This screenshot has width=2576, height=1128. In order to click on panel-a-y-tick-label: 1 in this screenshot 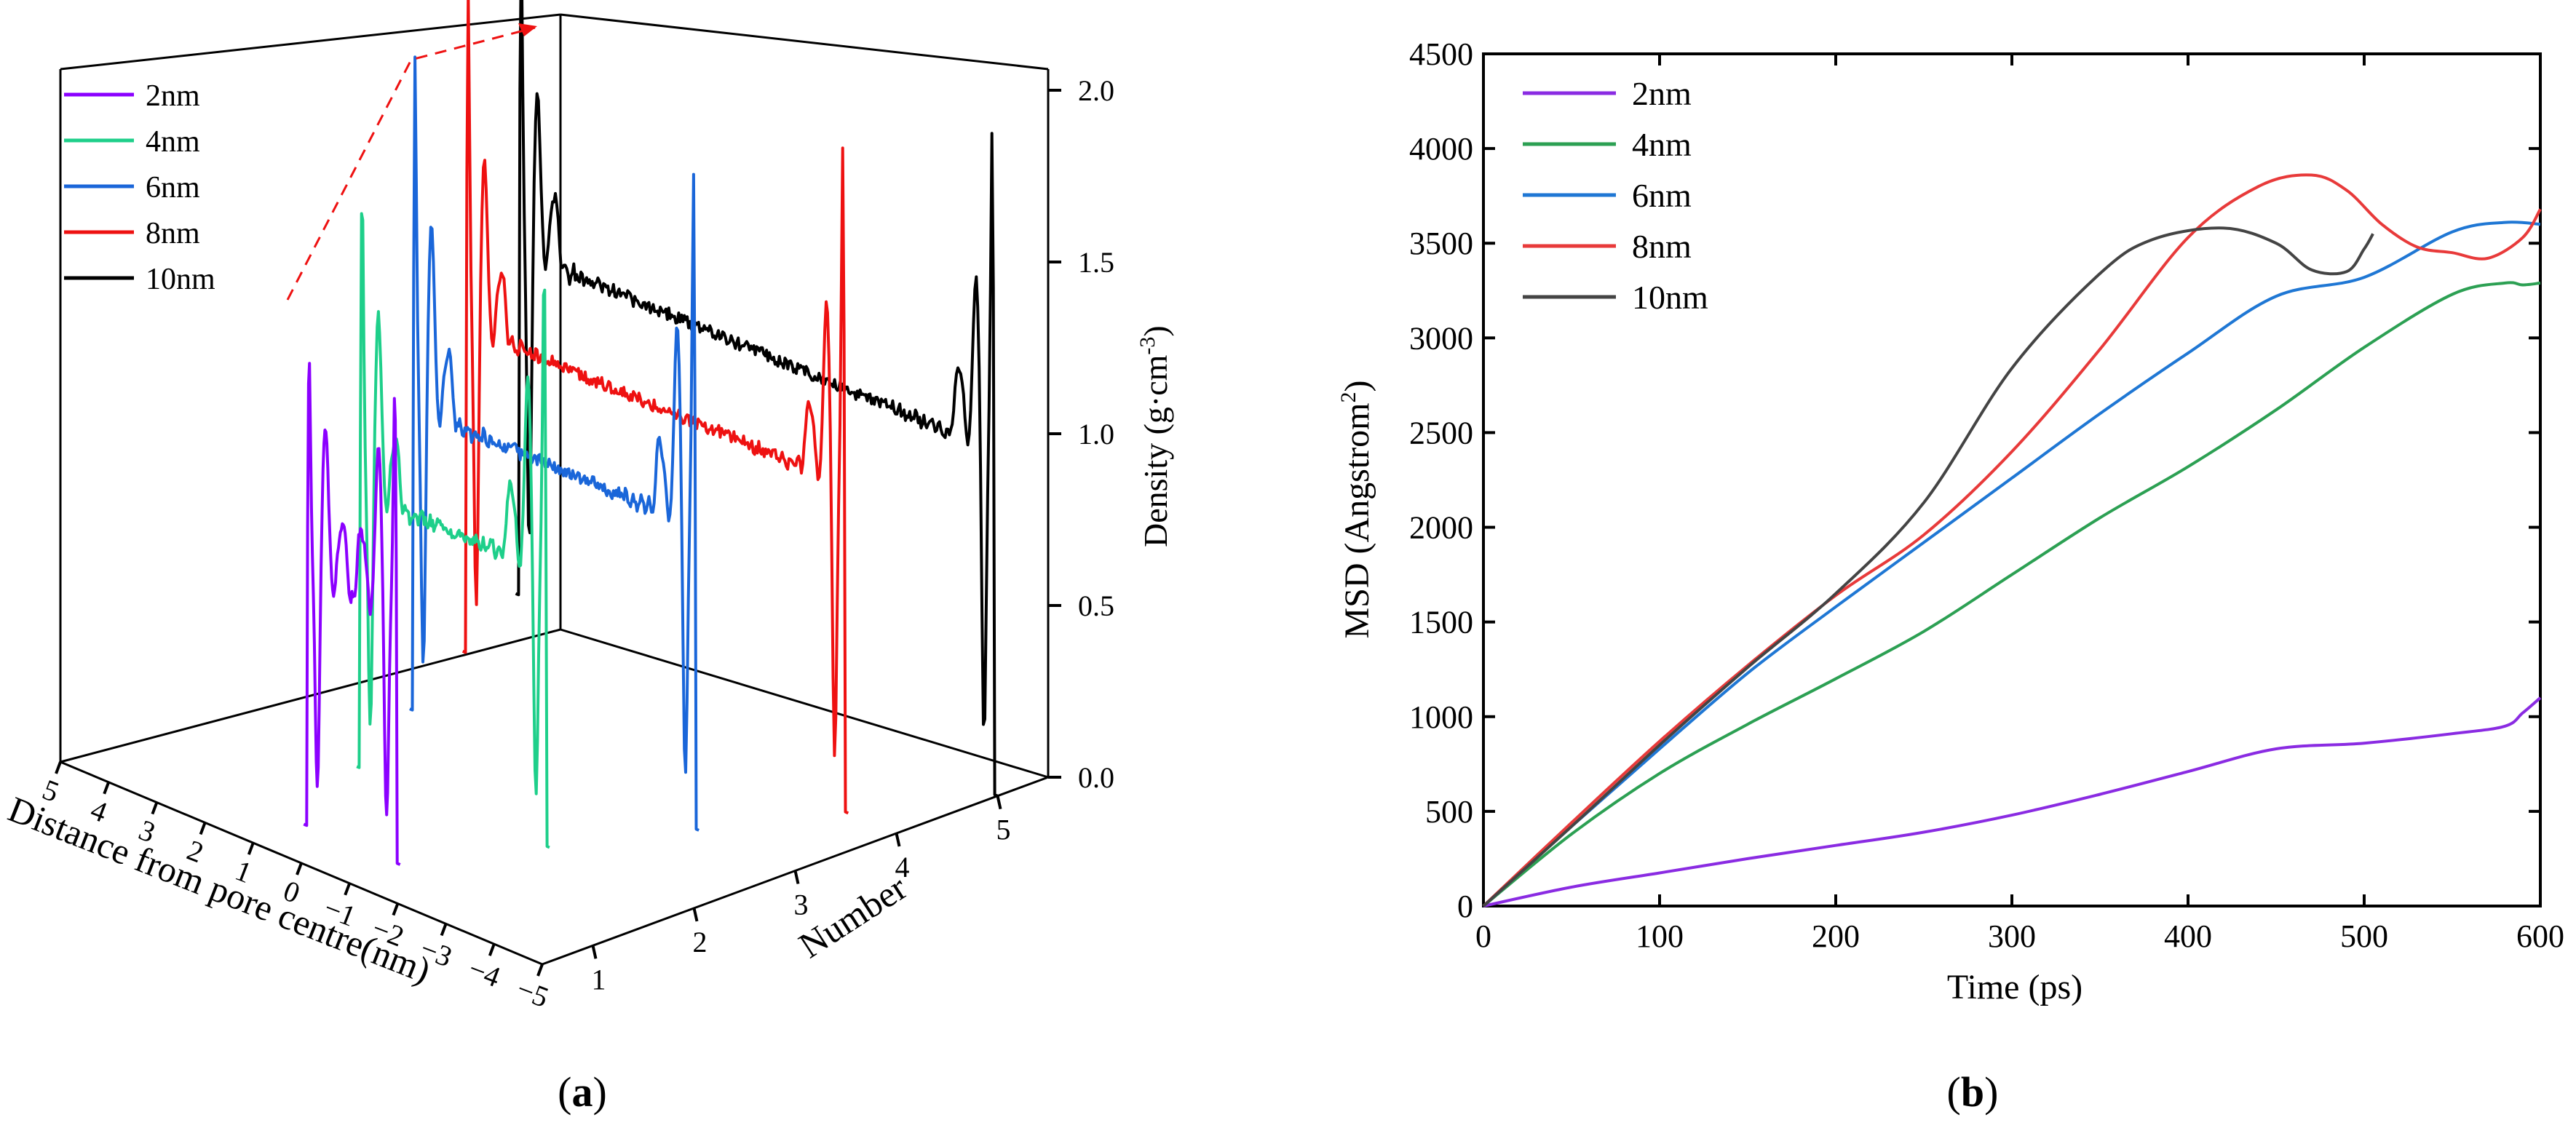, I will do `click(599, 980)`.